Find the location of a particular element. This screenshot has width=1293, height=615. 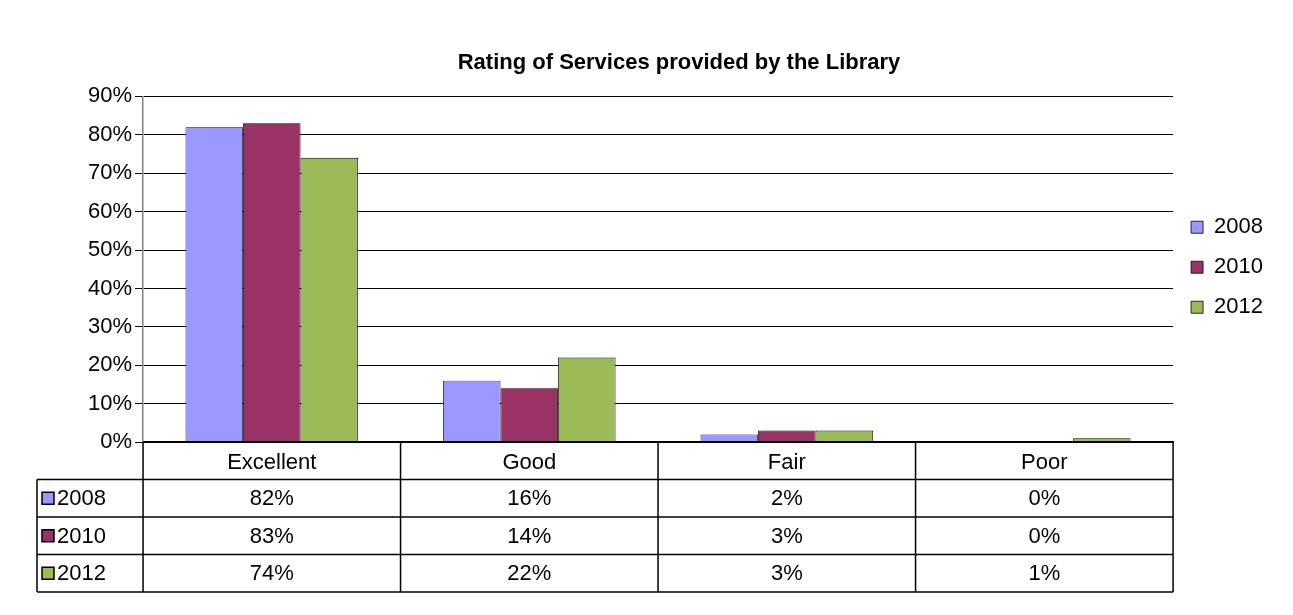

x-tick-label: Excellent is located at coordinates (272, 462).